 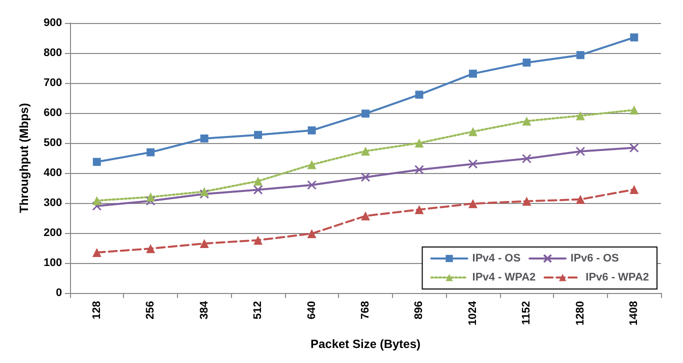 What do you see at coordinates (258, 310) in the screenshot?
I see `x-tick-label: 512` at bounding box center [258, 310].